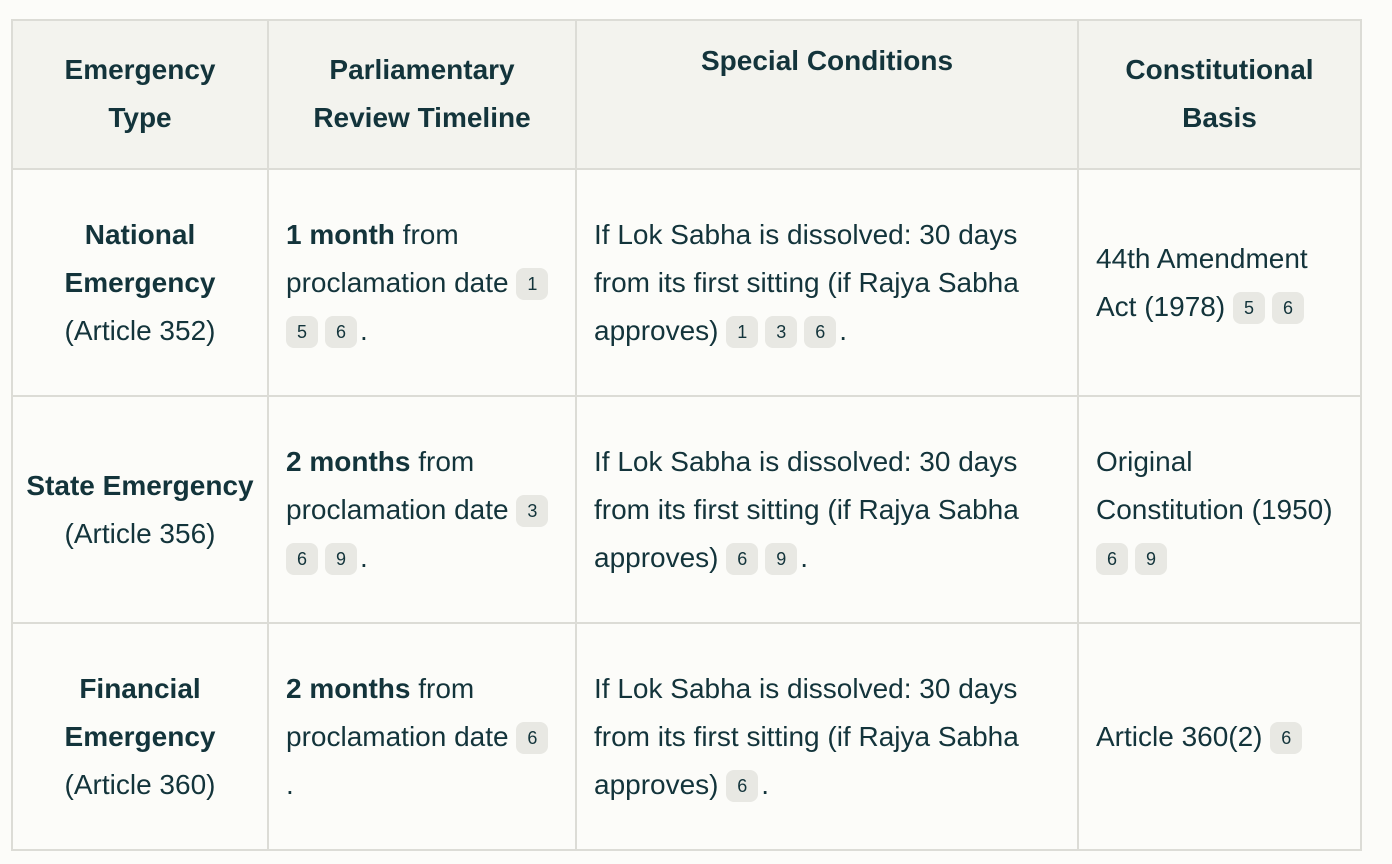 The width and height of the screenshot is (1392, 864). I want to click on emergency-type-cell: National Emergency (Article 352), so click(140, 282).